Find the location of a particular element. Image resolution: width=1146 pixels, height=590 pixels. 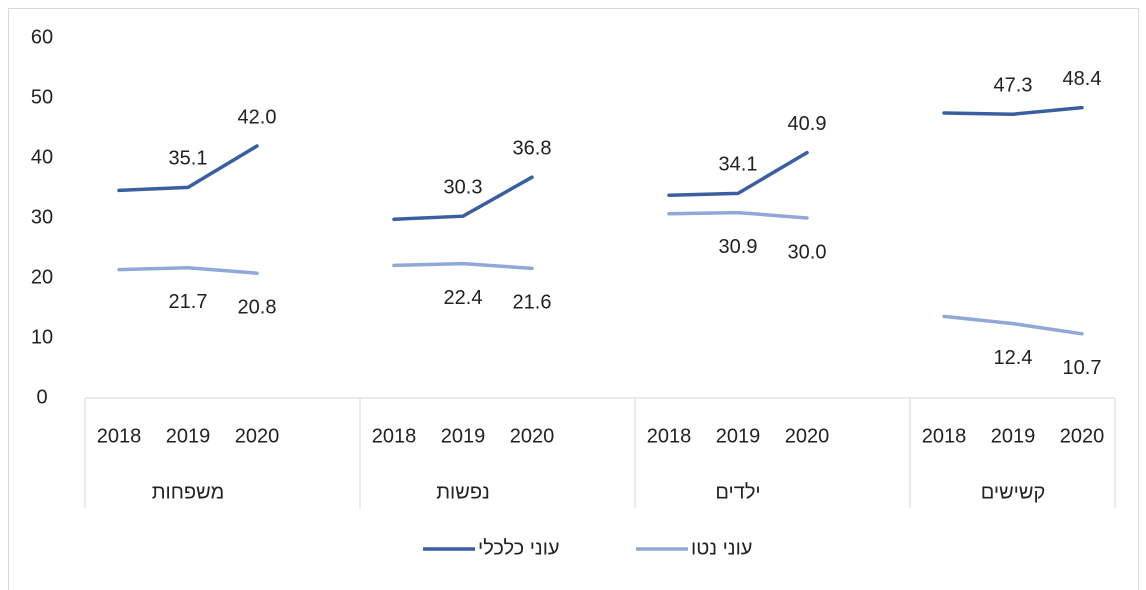

data-label: 48.4 is located at coordinates (1082, 79).